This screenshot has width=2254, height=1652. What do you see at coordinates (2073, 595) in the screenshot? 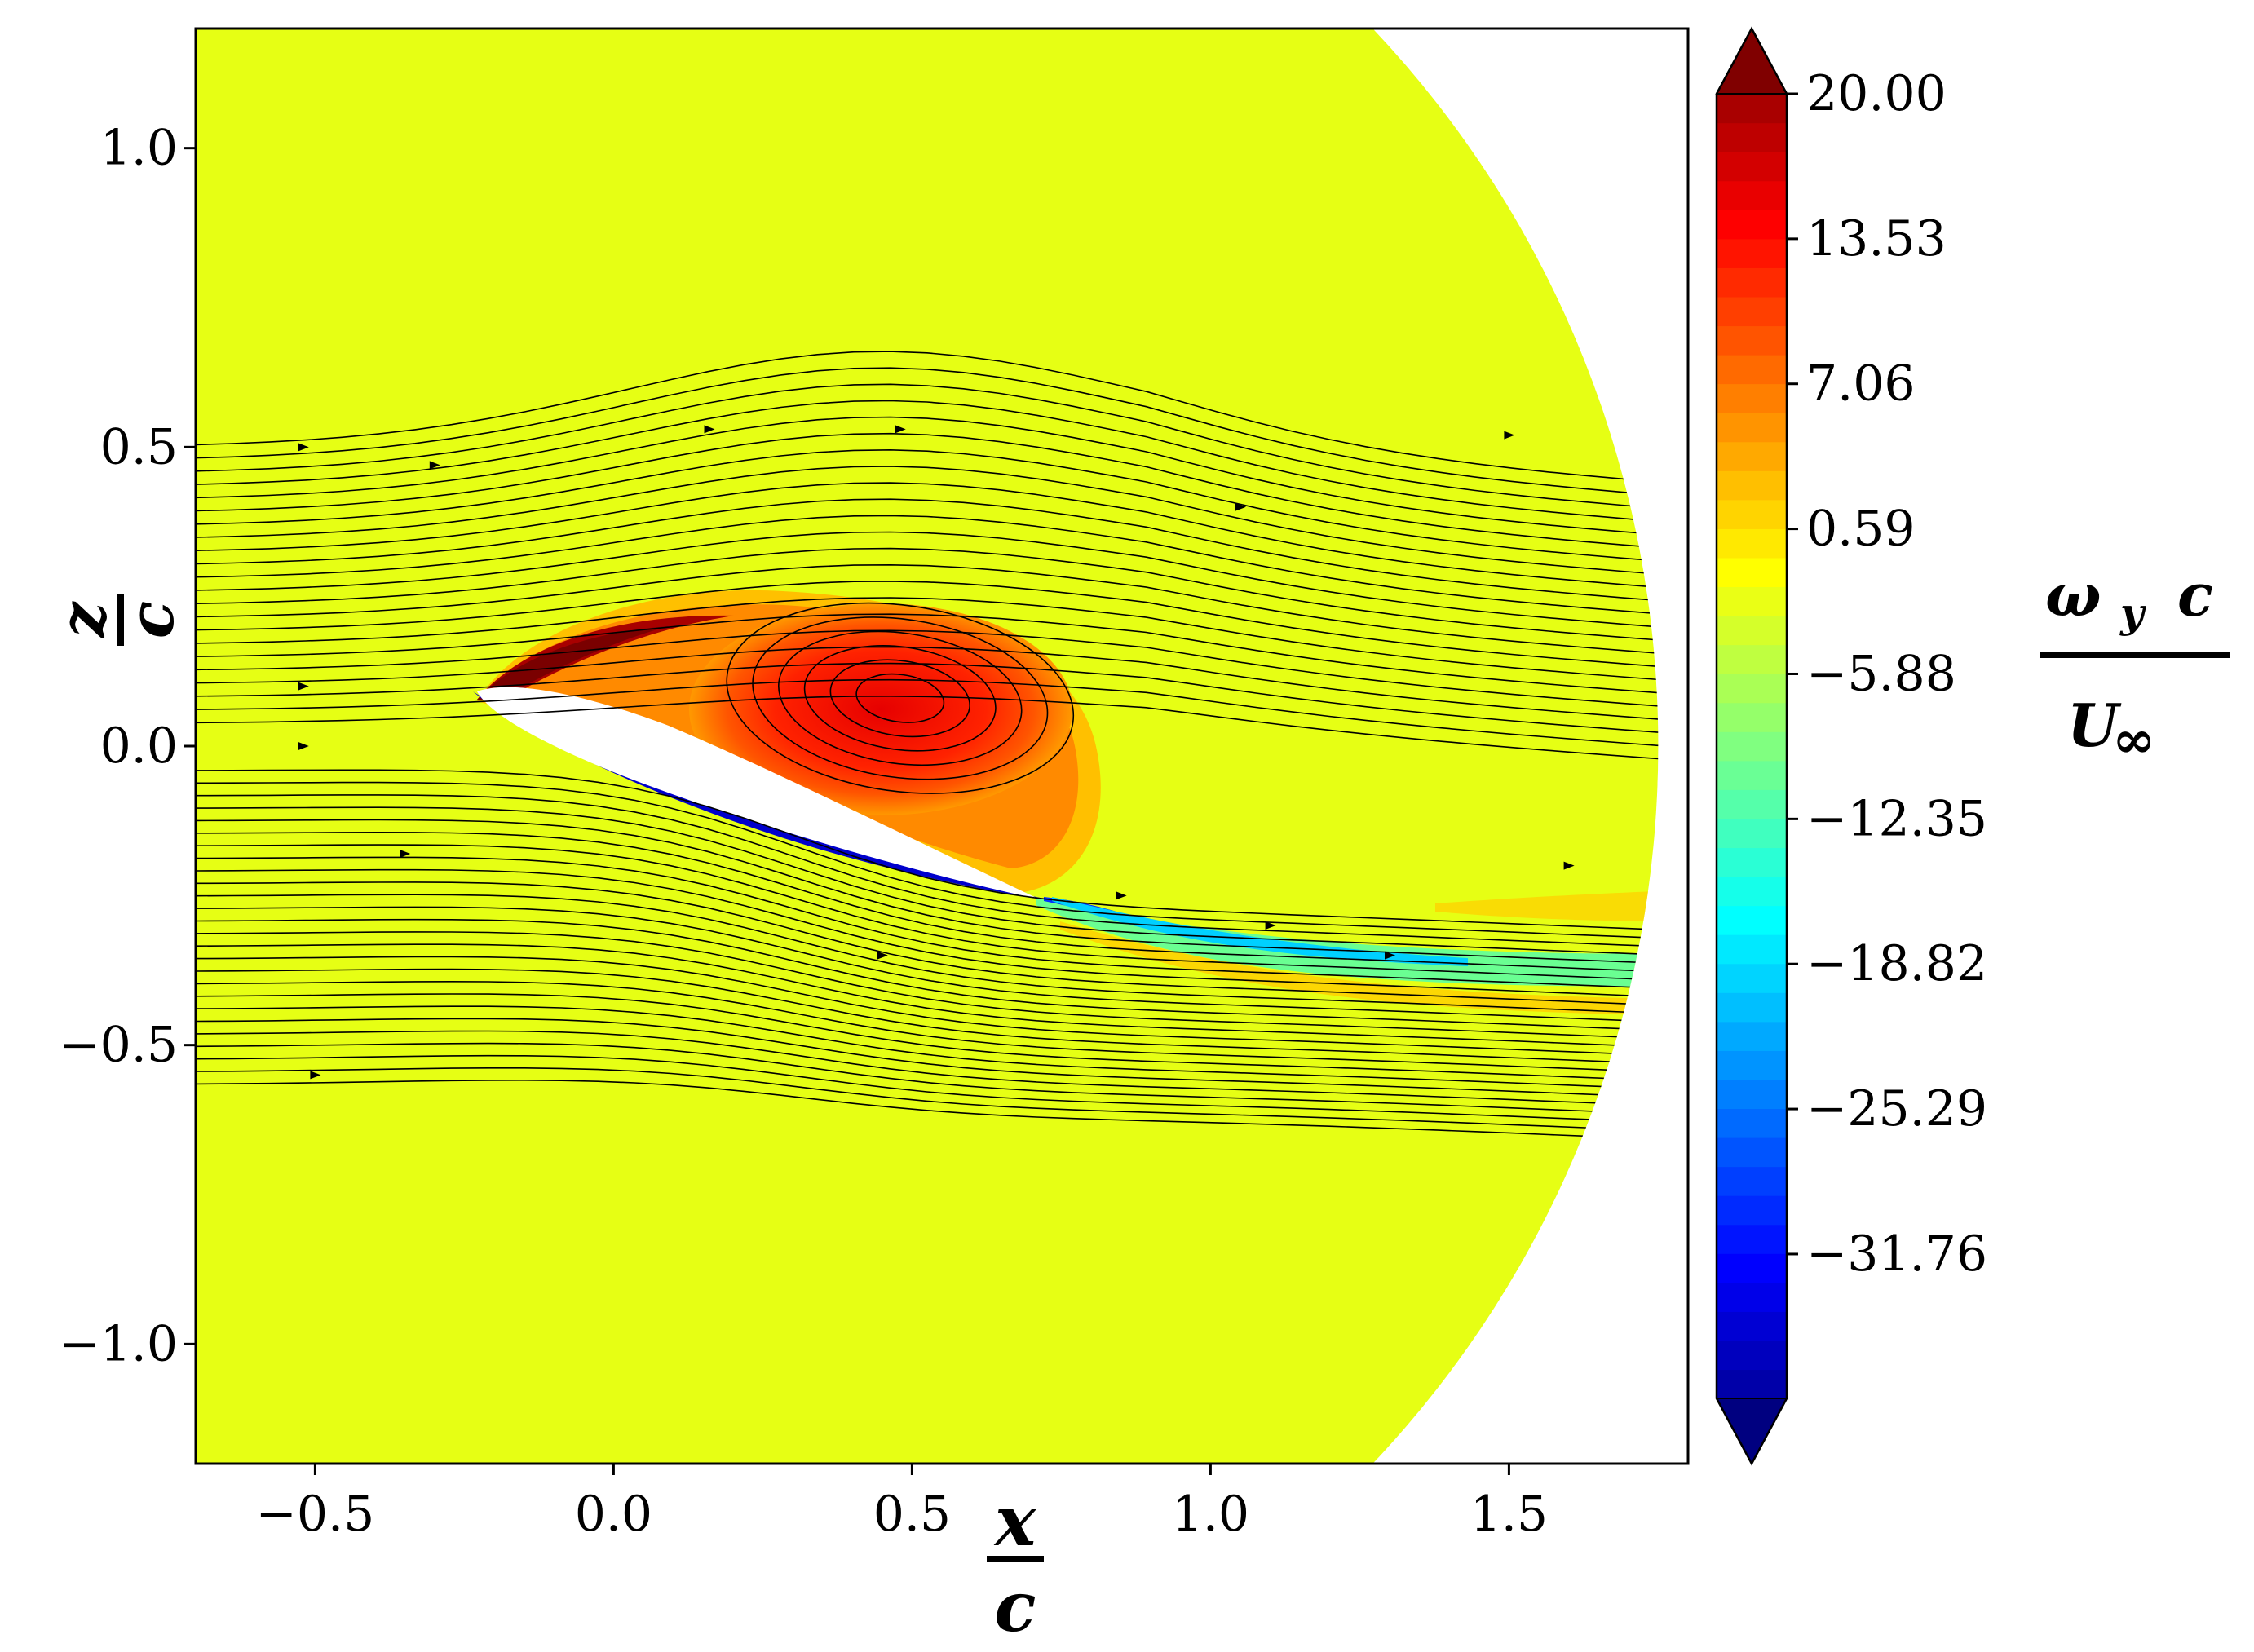
I see `colorbar-label-omega: ω` at bounding box center [2073, 595].